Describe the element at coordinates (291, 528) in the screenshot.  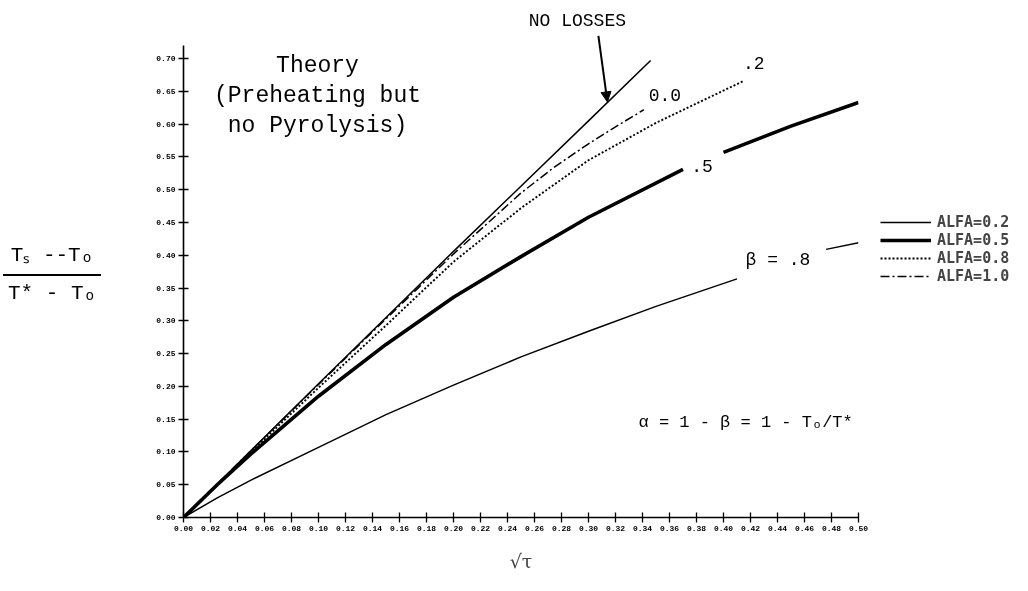
I see `x-tick-label: 0.08` at that location.